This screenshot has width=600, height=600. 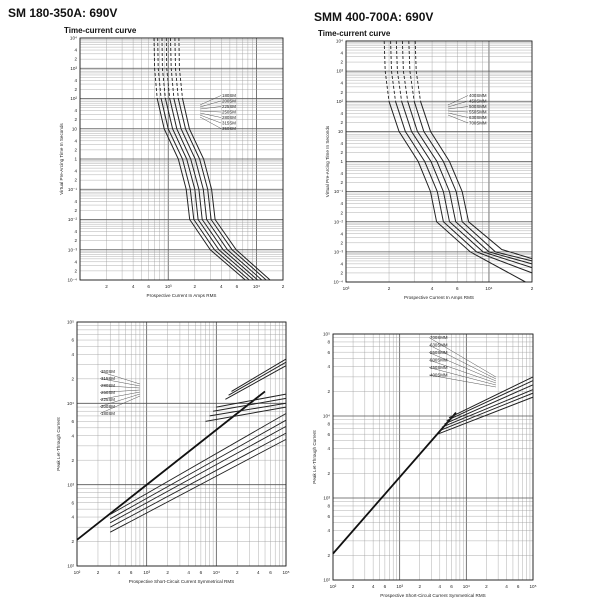 I want to click on legend-label-550SMM: 550SMM, so click(x=478, y=112).